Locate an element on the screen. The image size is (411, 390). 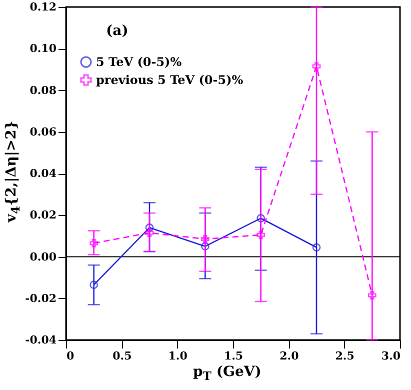
y-tick-label: 0.02 is located at coordinates (43, 215).